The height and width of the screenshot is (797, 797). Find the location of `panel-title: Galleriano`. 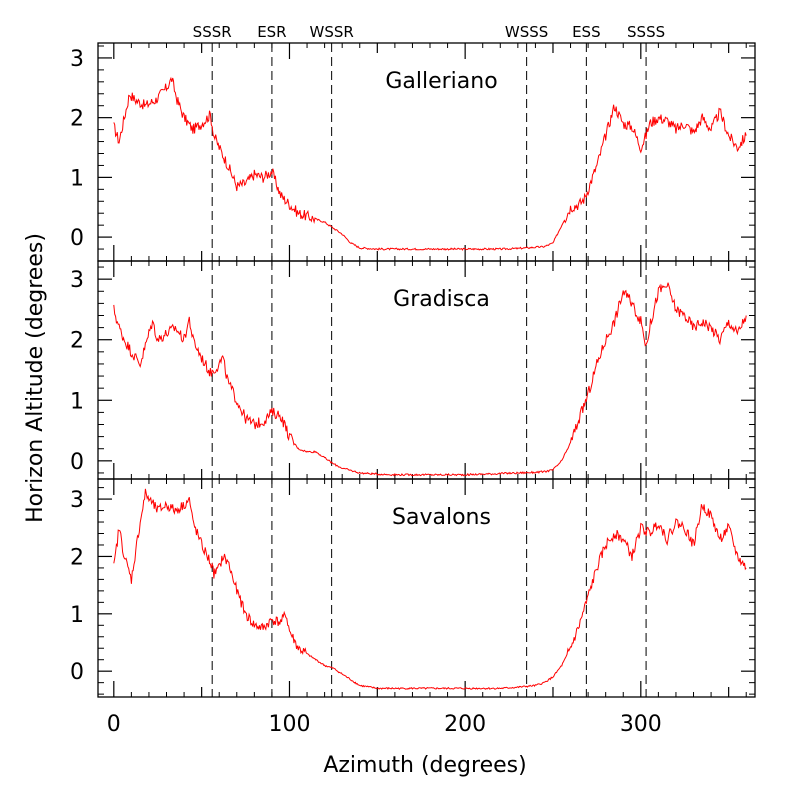

panel-title: Galleriano is located at coordinates (441, 81).